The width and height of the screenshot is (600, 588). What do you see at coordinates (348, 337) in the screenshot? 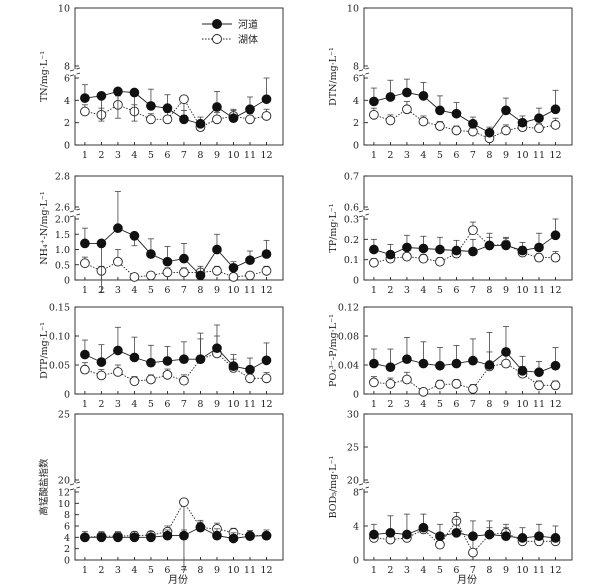
I see `y-tick-label: 0.08` at bounding box center [348, 337].